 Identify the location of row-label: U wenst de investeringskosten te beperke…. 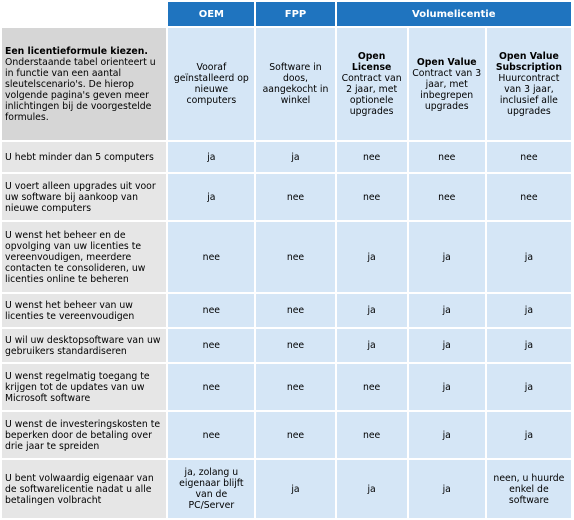
(84, 435).